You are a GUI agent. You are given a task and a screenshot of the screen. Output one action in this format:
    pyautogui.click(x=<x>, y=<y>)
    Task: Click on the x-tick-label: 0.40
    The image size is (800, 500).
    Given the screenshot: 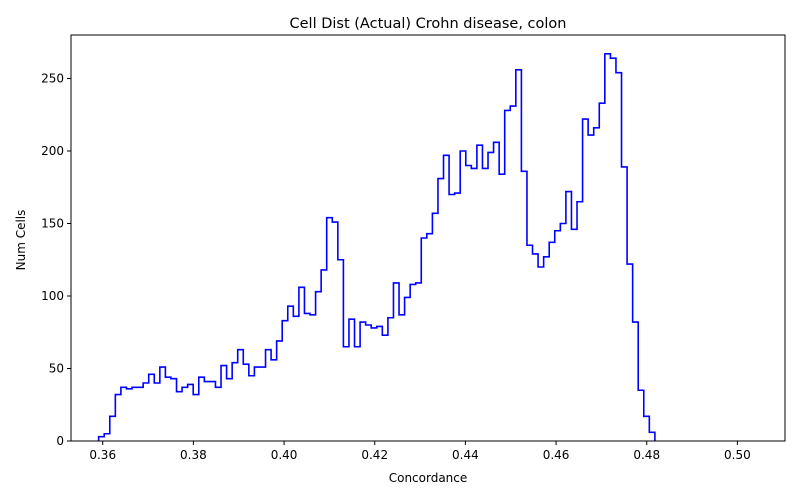 What is the action you would take?
    pyautogui.click(x=284, y=455)
    